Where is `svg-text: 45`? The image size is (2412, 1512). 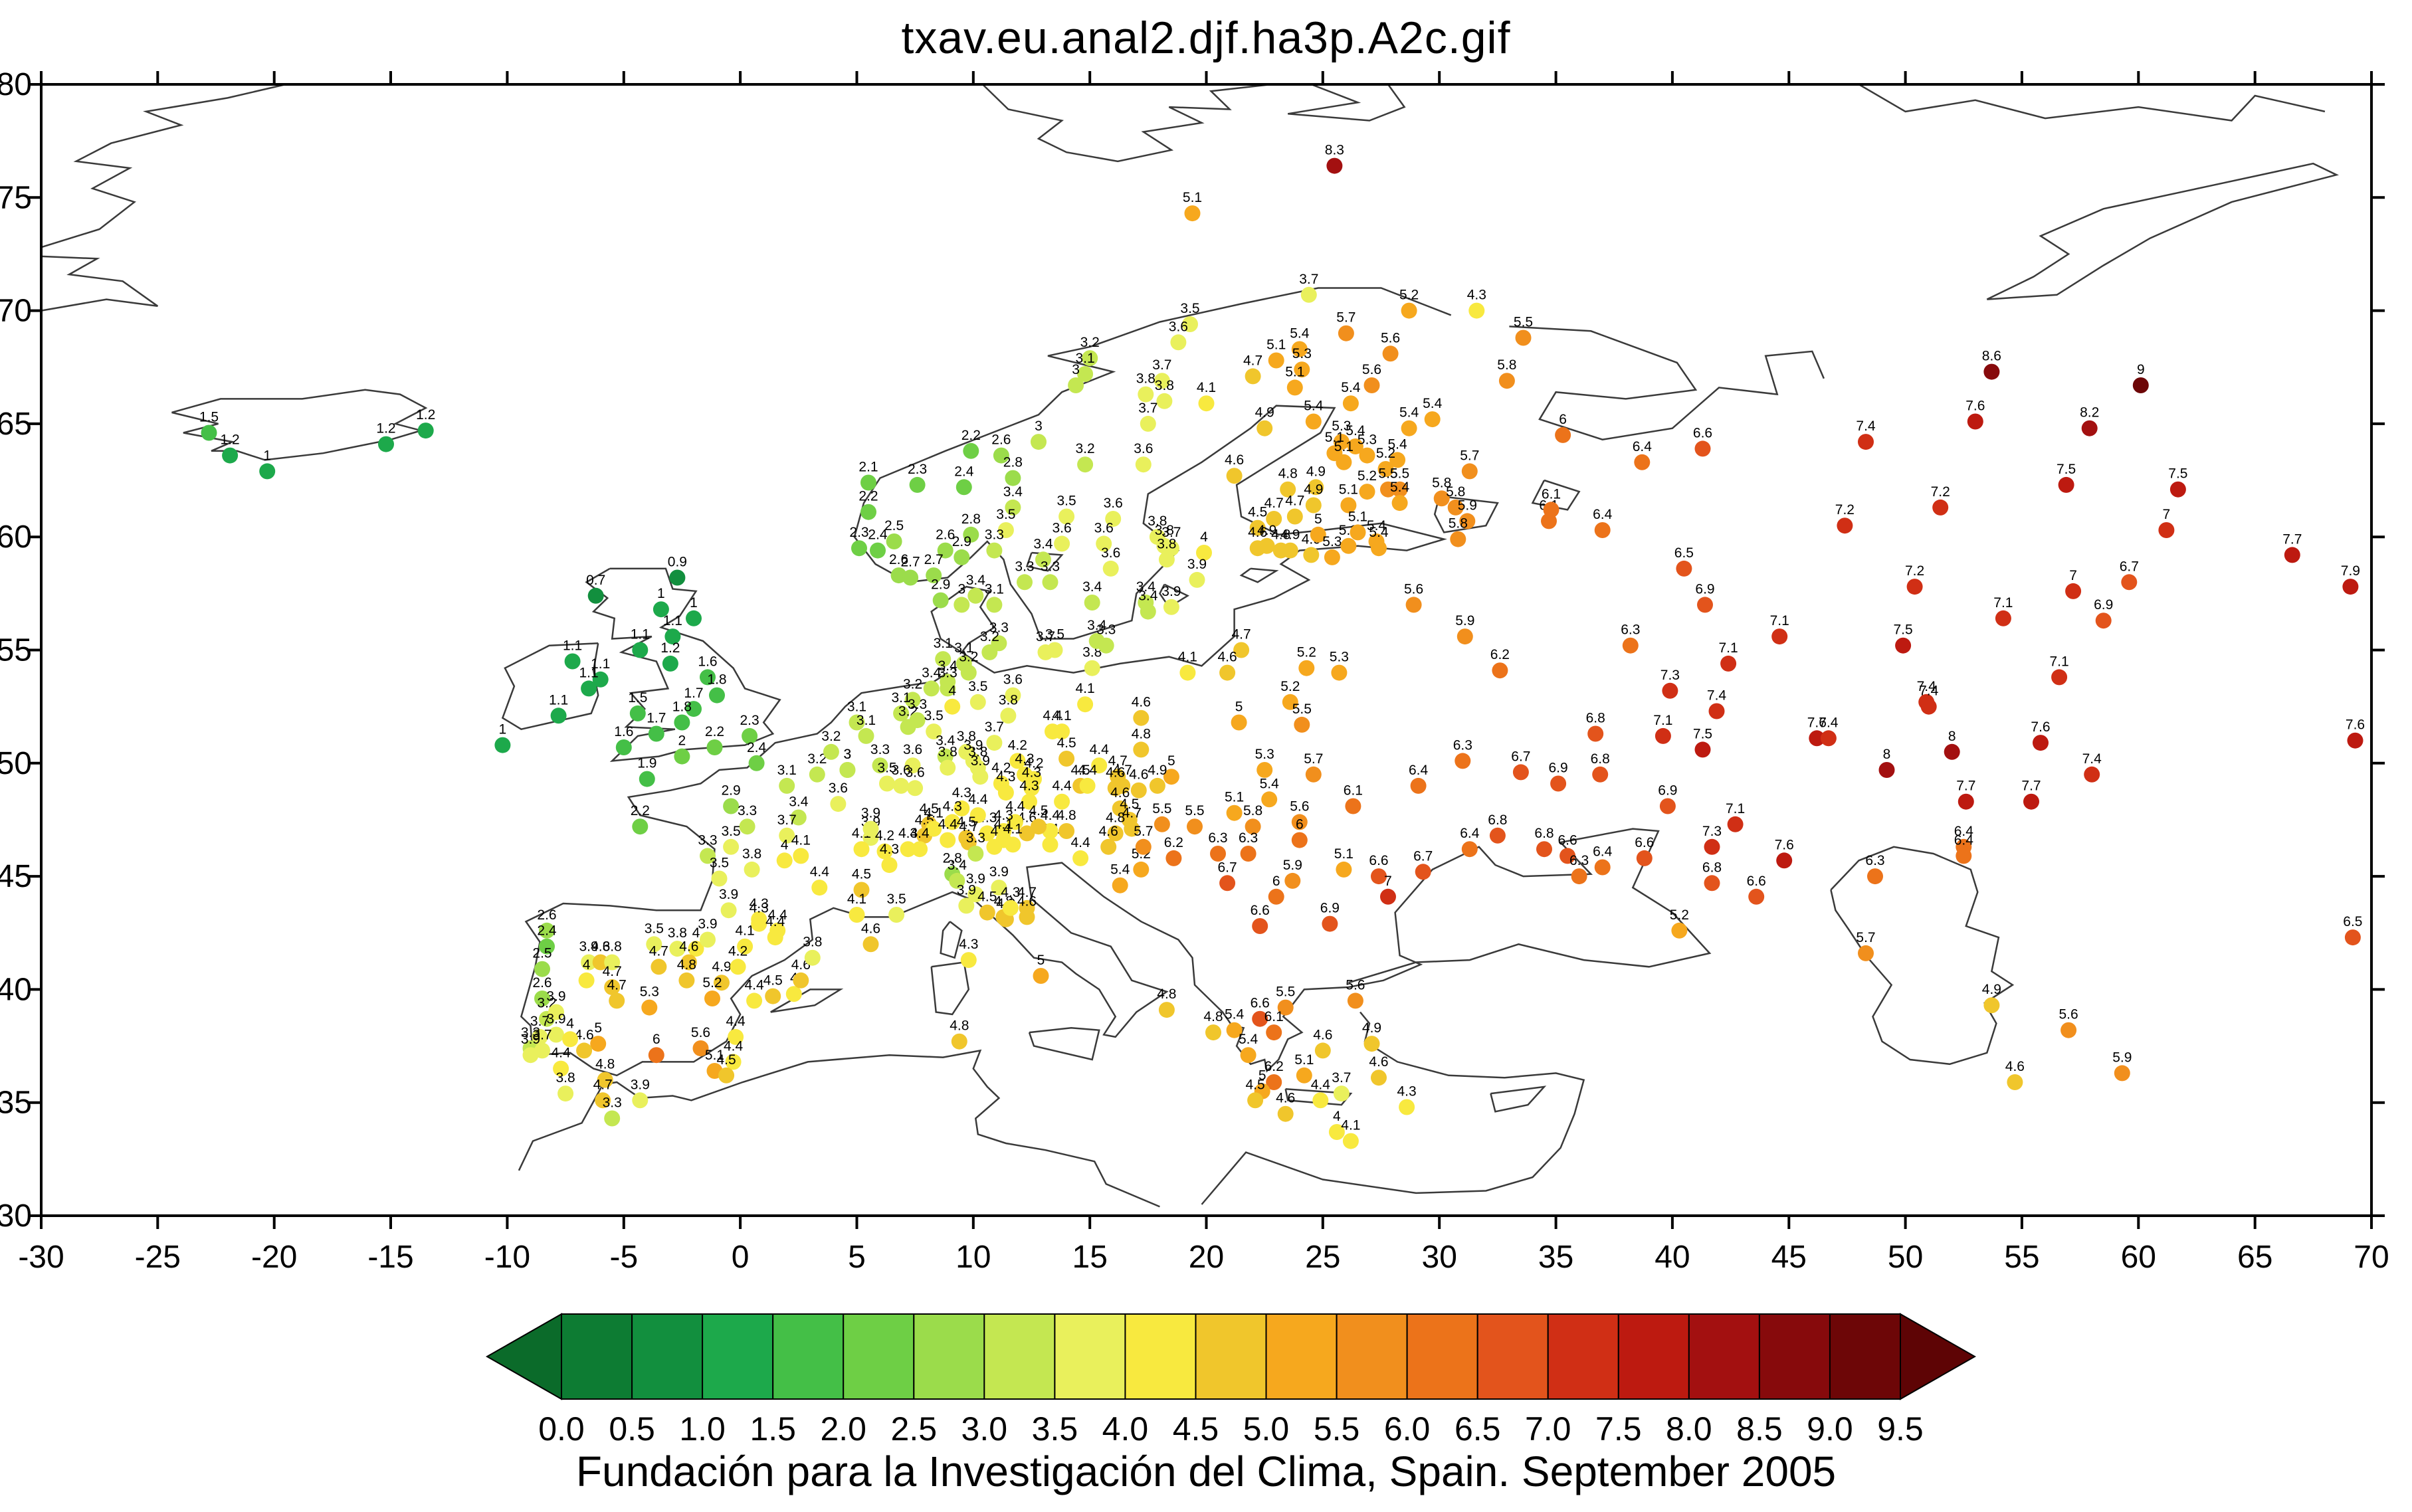
svg-text: 45 is located at coordinates (16, 876).